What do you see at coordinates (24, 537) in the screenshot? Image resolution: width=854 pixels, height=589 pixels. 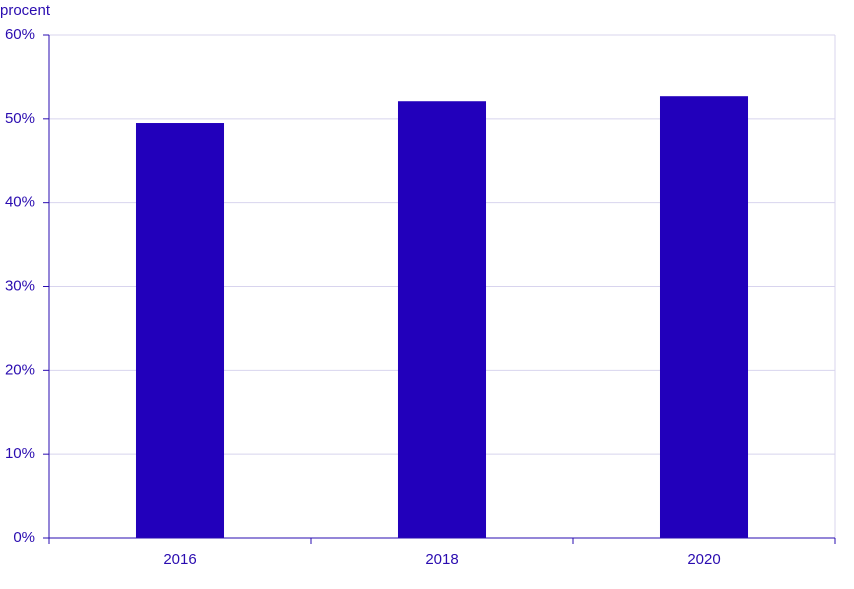 I see `y-tick-label: 0%` at bounding box center [24, 537].